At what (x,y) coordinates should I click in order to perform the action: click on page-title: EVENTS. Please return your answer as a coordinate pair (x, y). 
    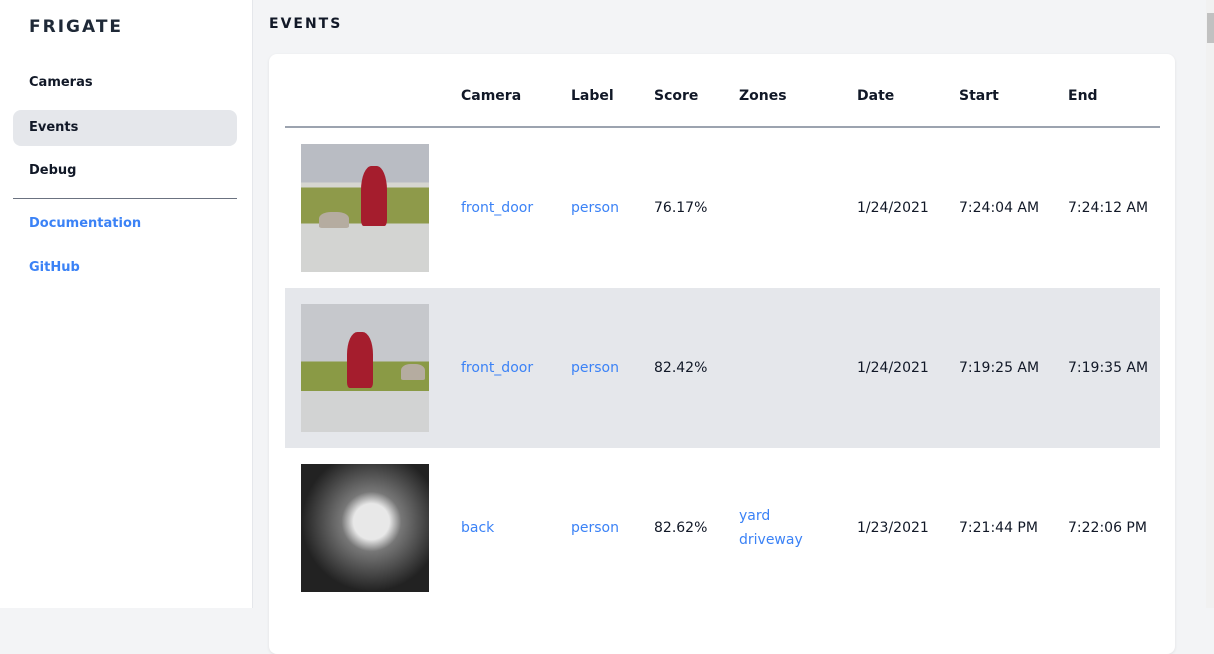
    Looking at the image, I should click on (306, 24).